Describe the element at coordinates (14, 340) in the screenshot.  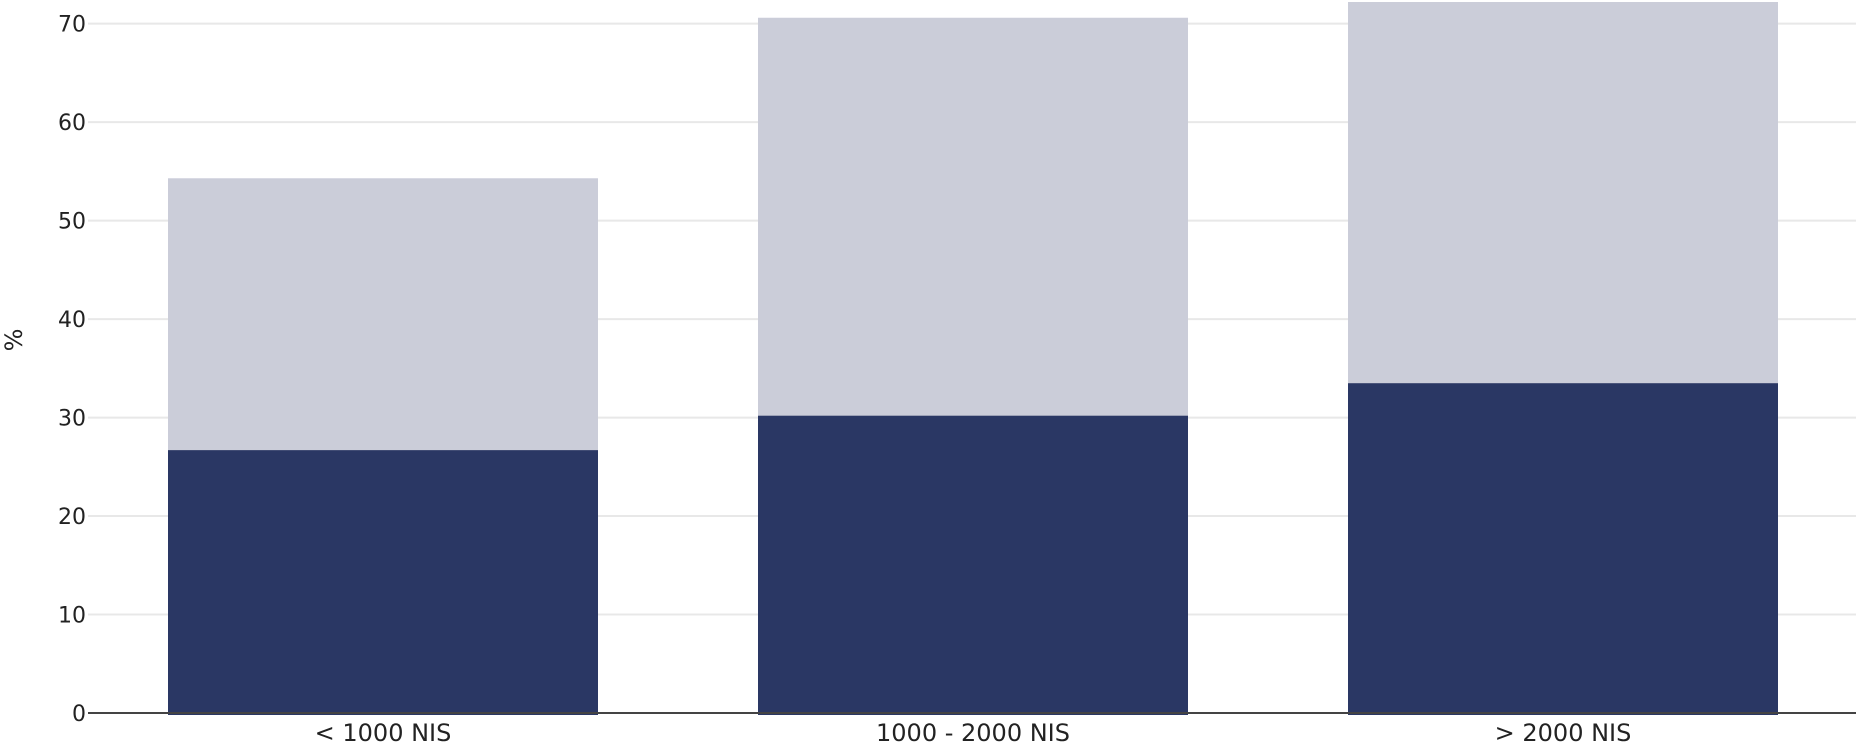
I see `y-axis-title: %` at that location.